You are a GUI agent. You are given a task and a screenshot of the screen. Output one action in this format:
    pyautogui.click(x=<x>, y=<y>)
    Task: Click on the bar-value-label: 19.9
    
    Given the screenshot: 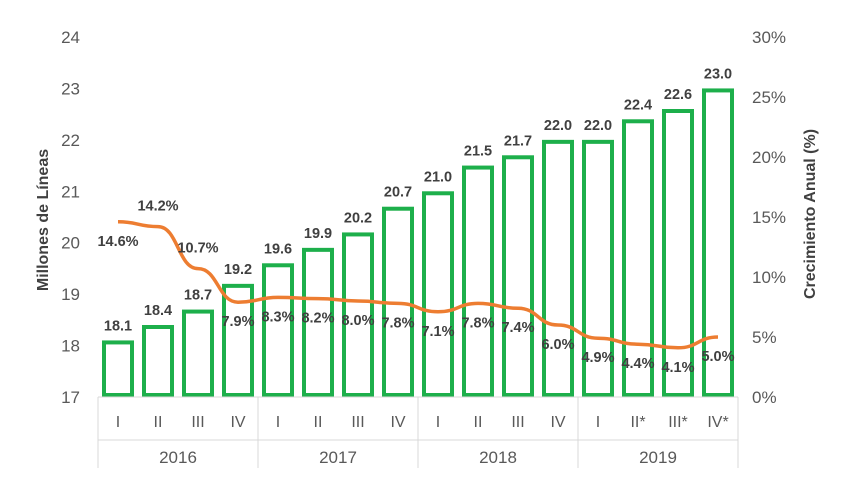 What is the action you would take?
    pyautogui.click(x=318, y=234)
    